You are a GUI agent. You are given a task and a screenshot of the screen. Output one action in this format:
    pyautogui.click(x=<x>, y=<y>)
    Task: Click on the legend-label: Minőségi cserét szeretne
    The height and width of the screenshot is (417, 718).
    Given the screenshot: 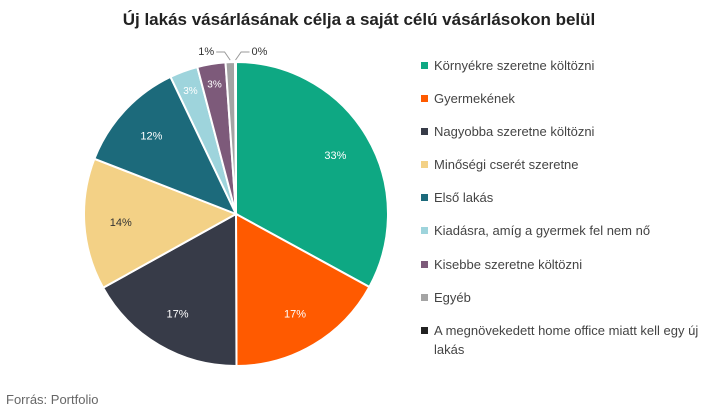 What is the action you would take?
    pyautogui.click(x=506, y=164)
    